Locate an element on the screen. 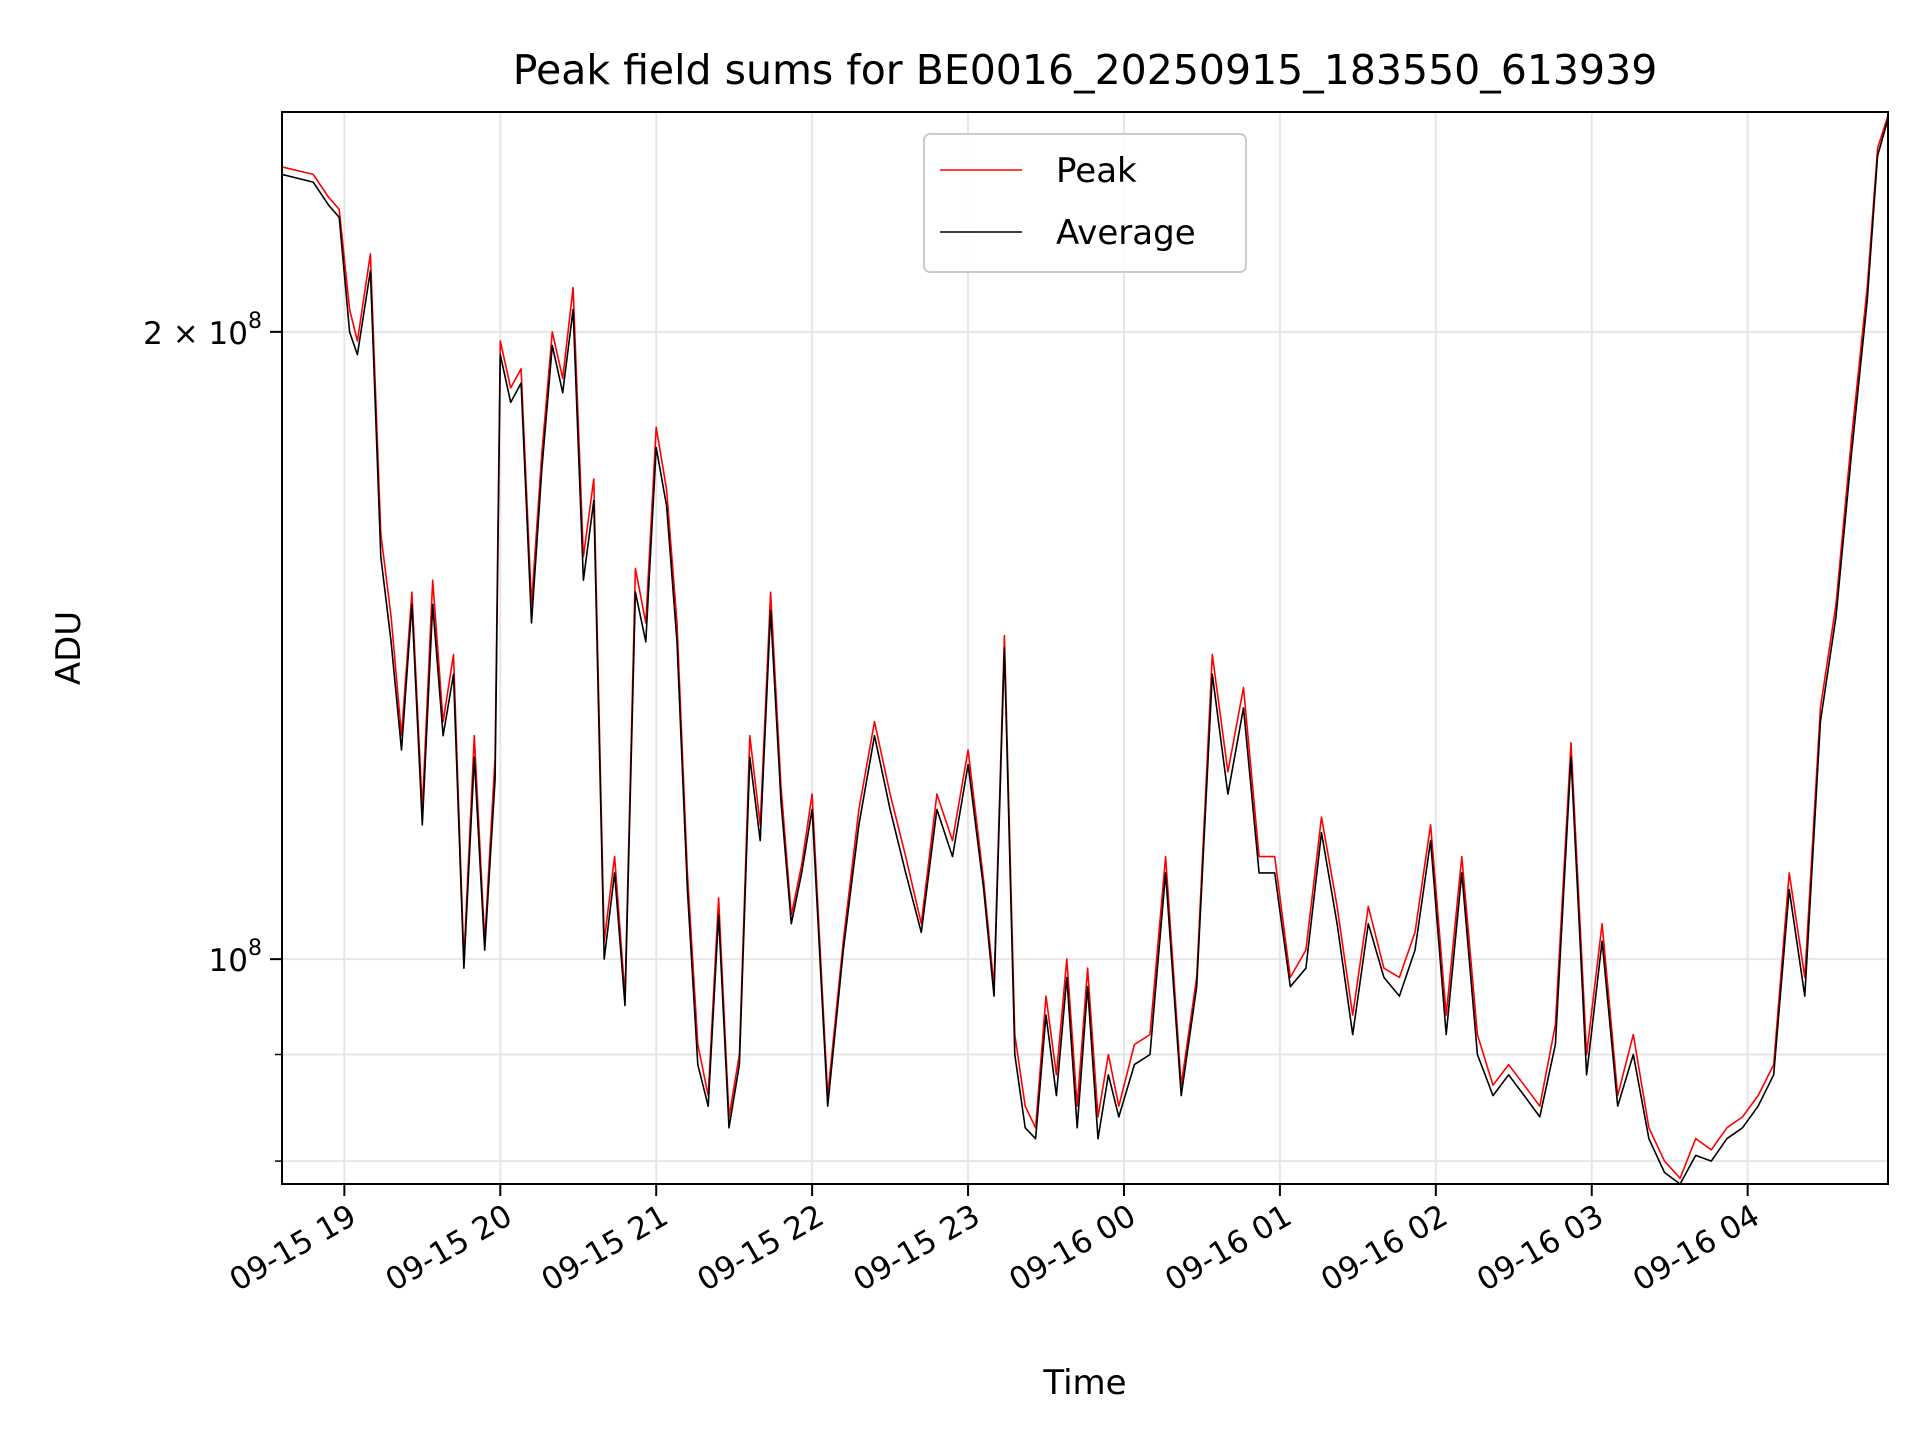 The height and width of the screenshot is (1440, 1920). legend-label-peak: Peak is located at coordinates (1096, 171).